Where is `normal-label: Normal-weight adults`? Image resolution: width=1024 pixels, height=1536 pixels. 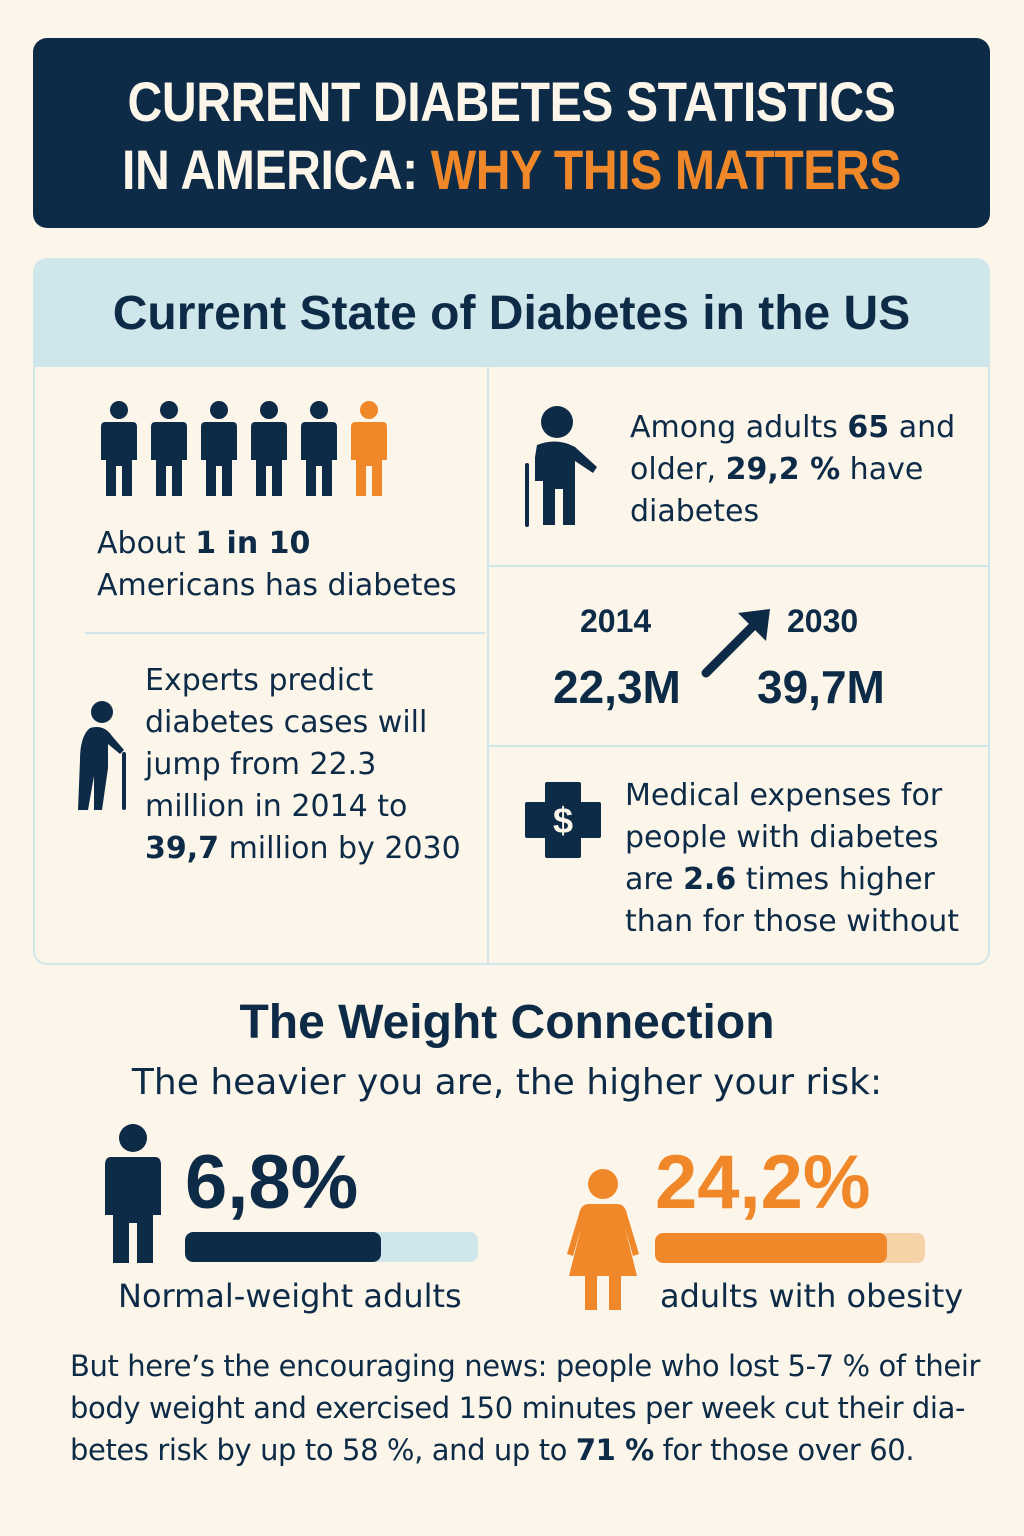 normal-label: Normal-weight adults is located at coordinates (290, 1296).